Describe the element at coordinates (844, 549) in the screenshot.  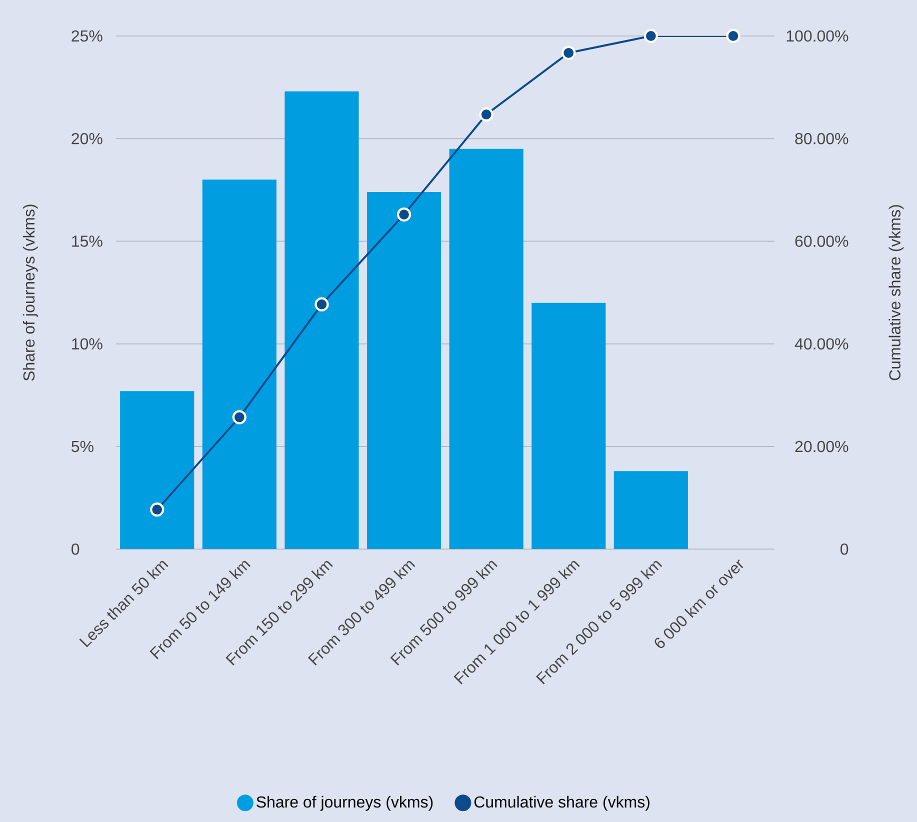
I see `y2-tick-label: 0` at that location.